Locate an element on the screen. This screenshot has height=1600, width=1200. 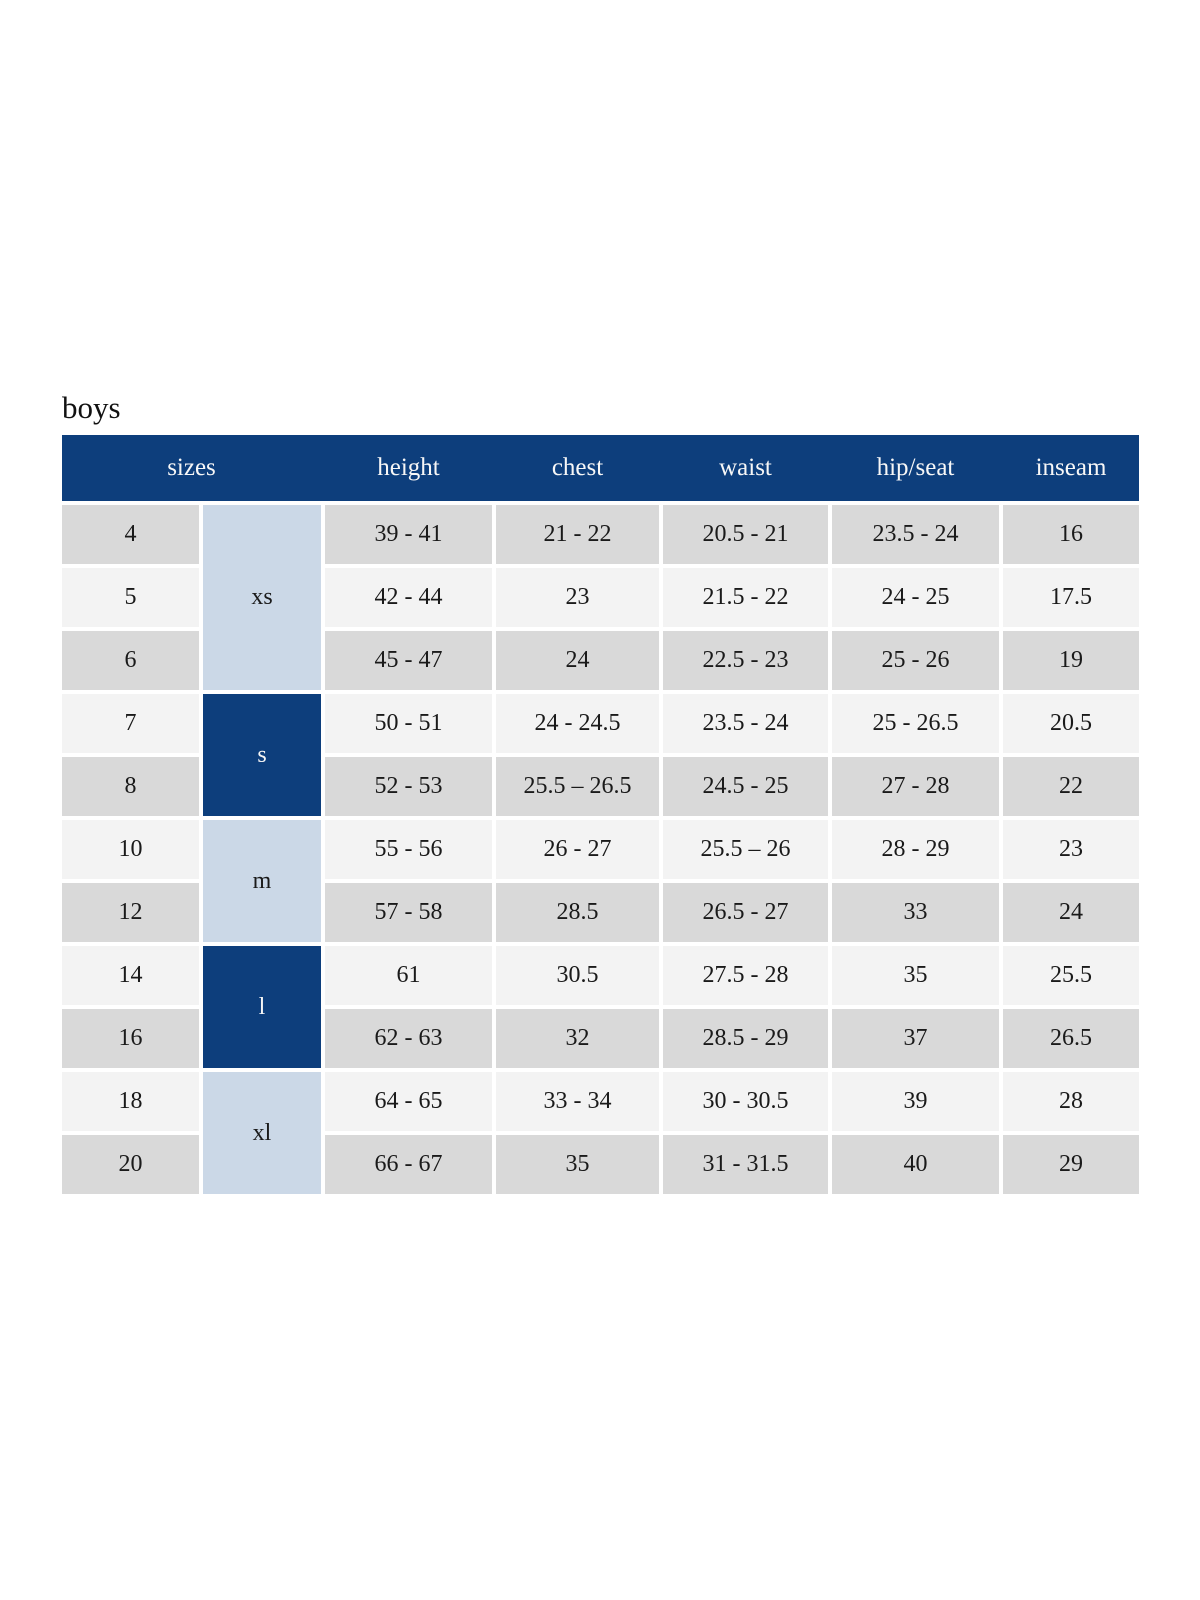
column-header-inseam: inseam is located at coordinates (1071, 467).